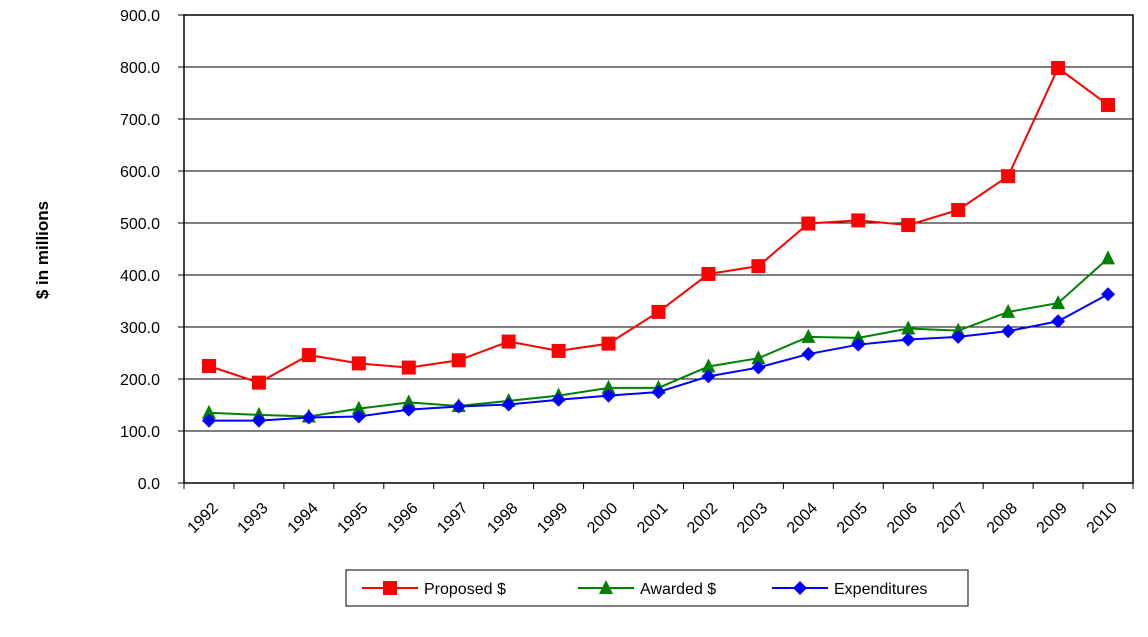 This screenshot has height=637, width=1148. What do you see at coordinates (149, 484) in the screenshot?
I see `y-tick-label: 0.0` at bounding box center [149, 484].